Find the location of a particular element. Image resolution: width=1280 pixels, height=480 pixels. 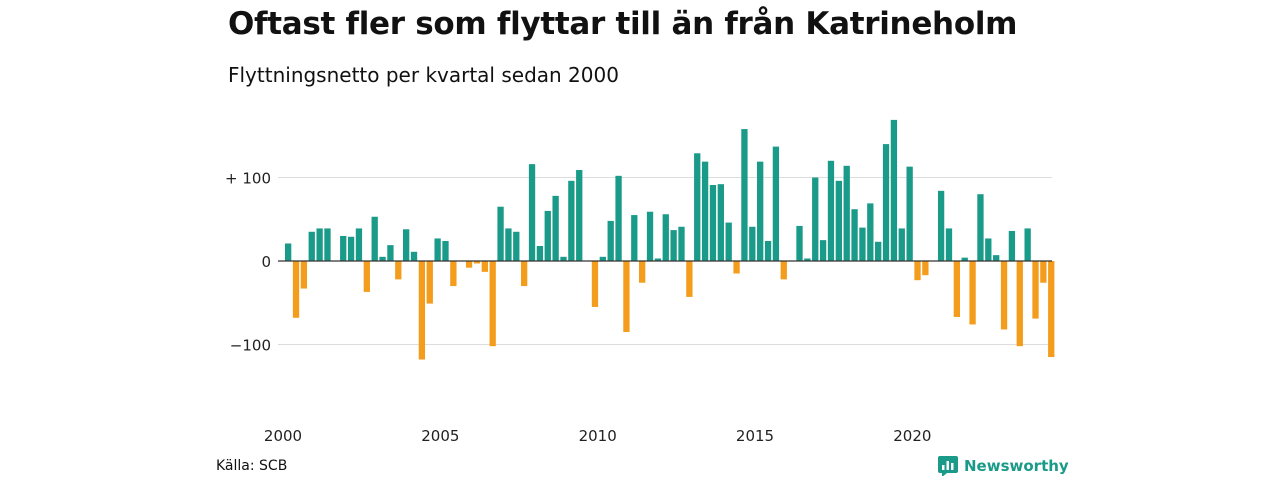

x-tick-label: 2000 is located at coordinates (283, 436).